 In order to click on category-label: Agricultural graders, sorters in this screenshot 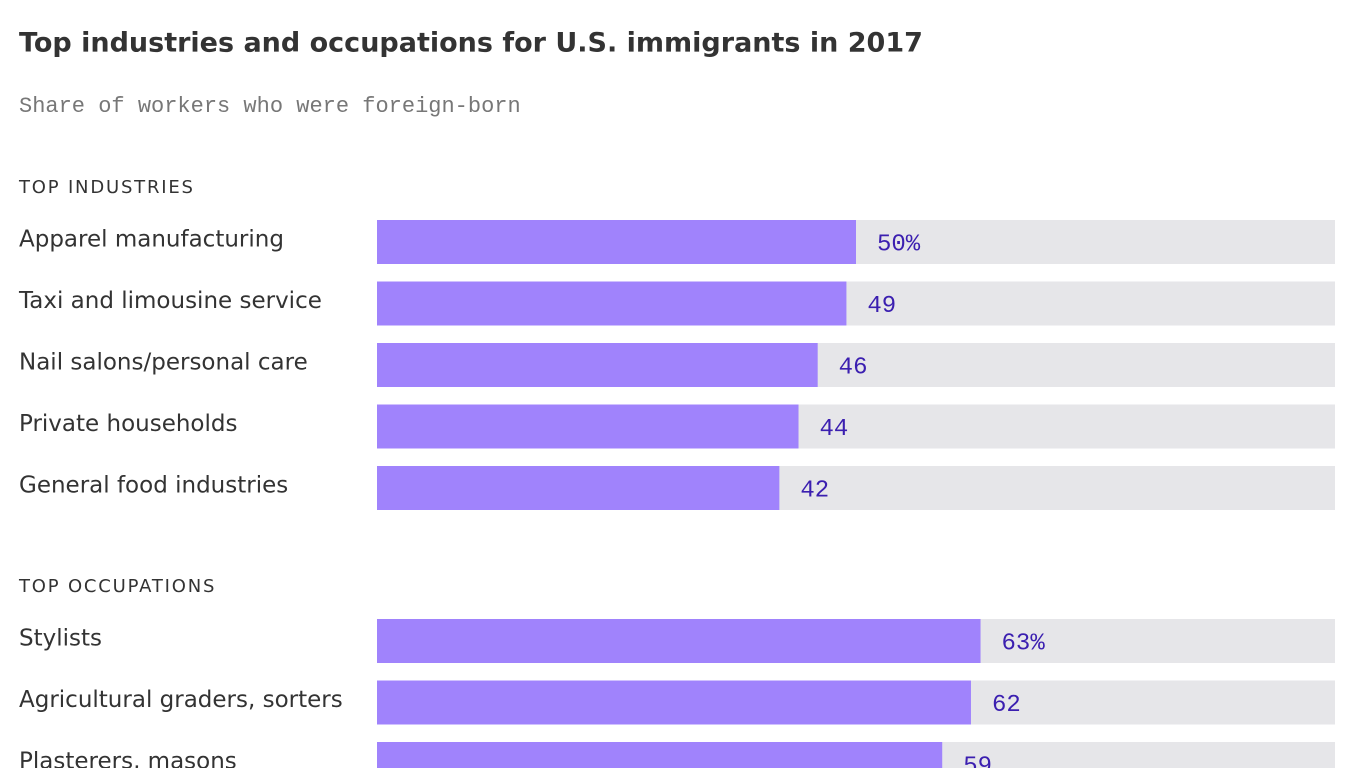, I will do `click(181, 700)`.